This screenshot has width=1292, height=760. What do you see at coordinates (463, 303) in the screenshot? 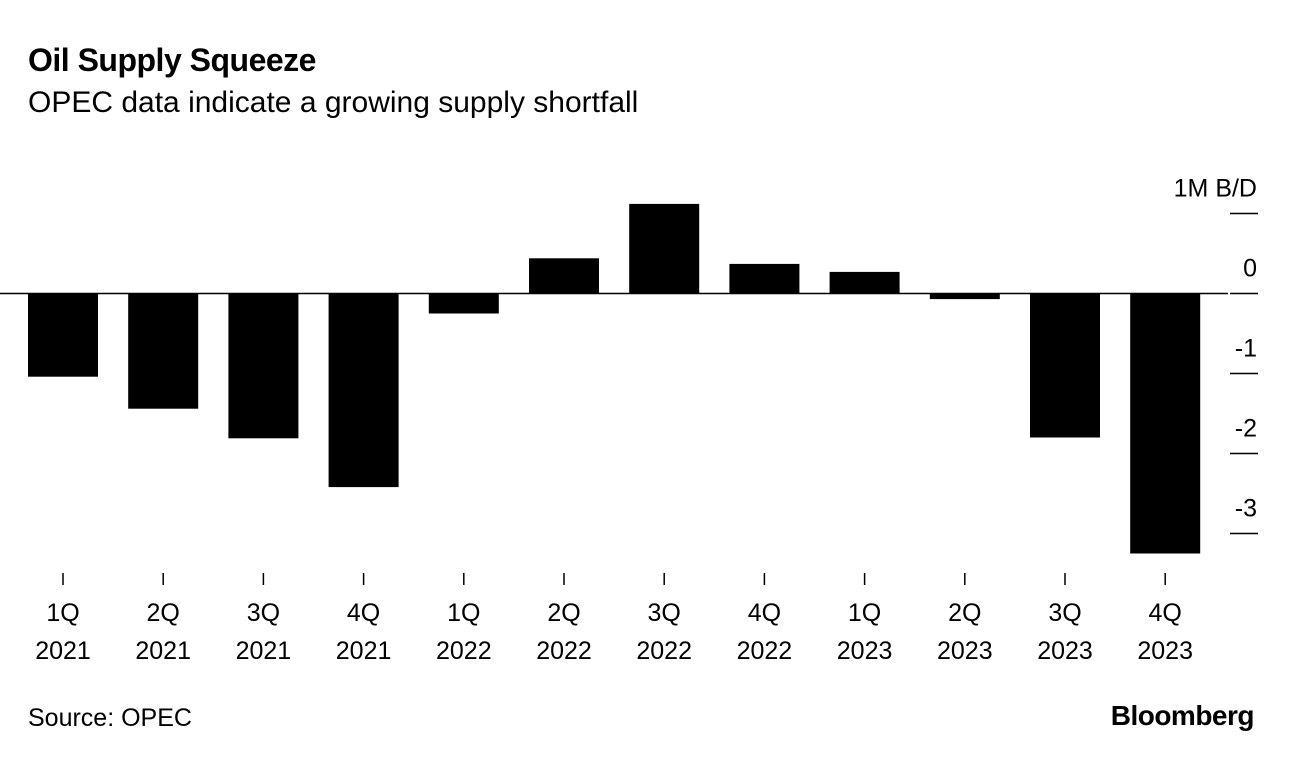
I see `bar-1Q-2022` at bounding box center [463, 303].